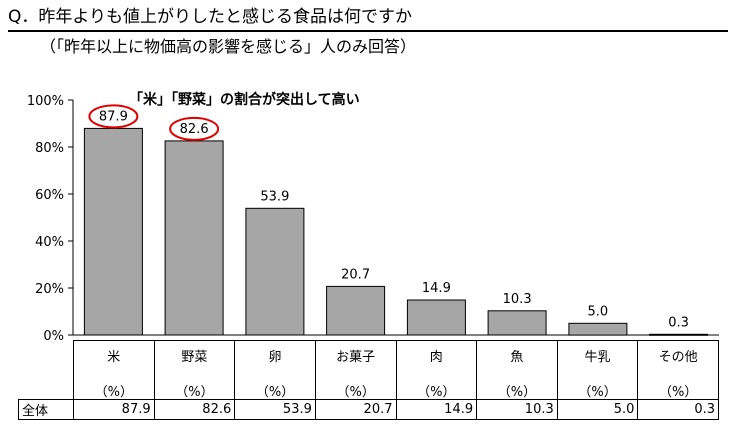 Image resolution: width=752 pixels, height=436 pixels. I want to click on category-label: 米, so click(114, 357).